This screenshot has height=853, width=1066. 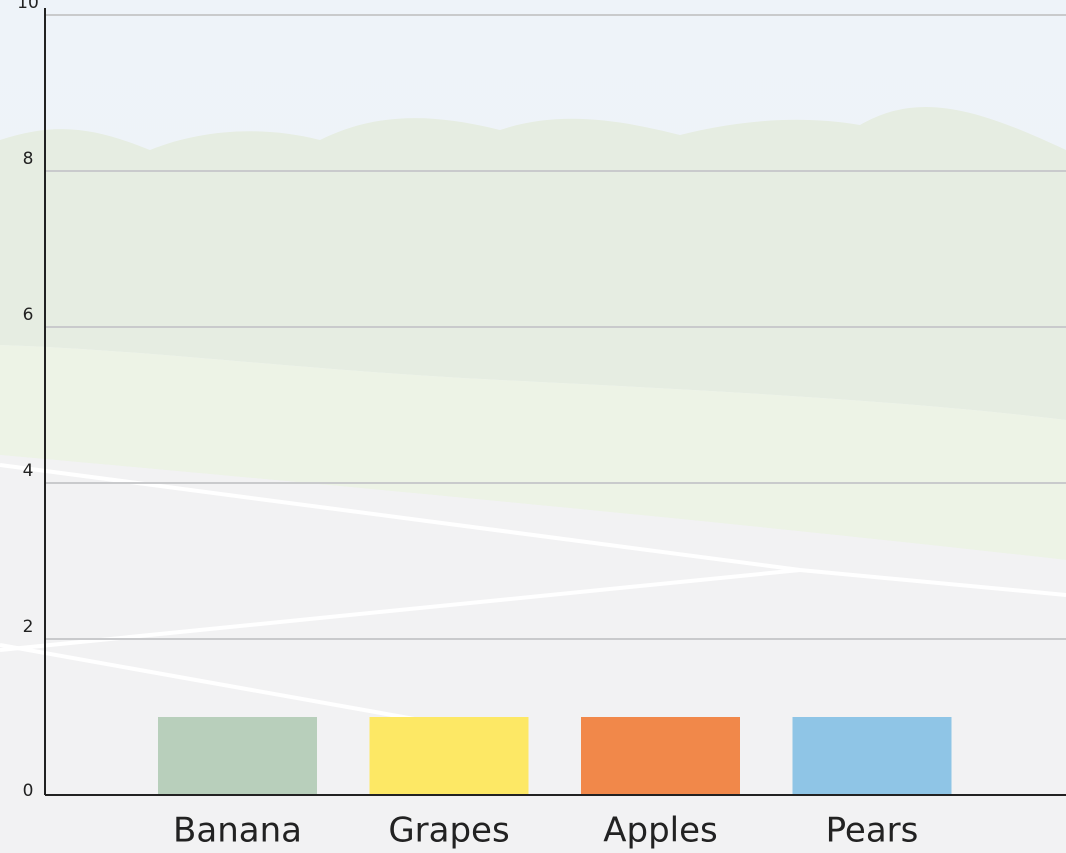 What do you see at coordinates (872, 831) in the screenshot?
I see `x-tick-label: Pears` at bounding box center [872, 831].